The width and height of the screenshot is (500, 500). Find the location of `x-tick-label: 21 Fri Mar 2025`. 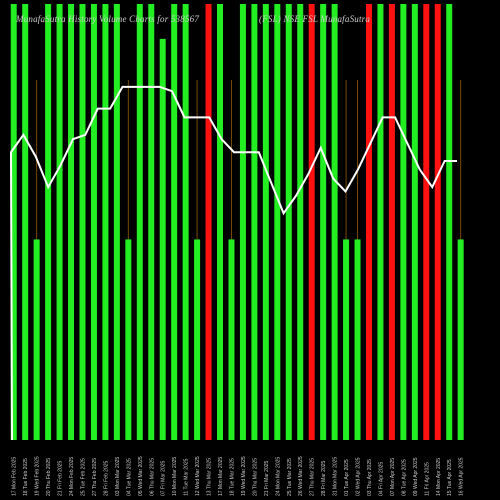

x-tick-label: 21 Fri Mar 2025 is located at coordinates (267, 478).